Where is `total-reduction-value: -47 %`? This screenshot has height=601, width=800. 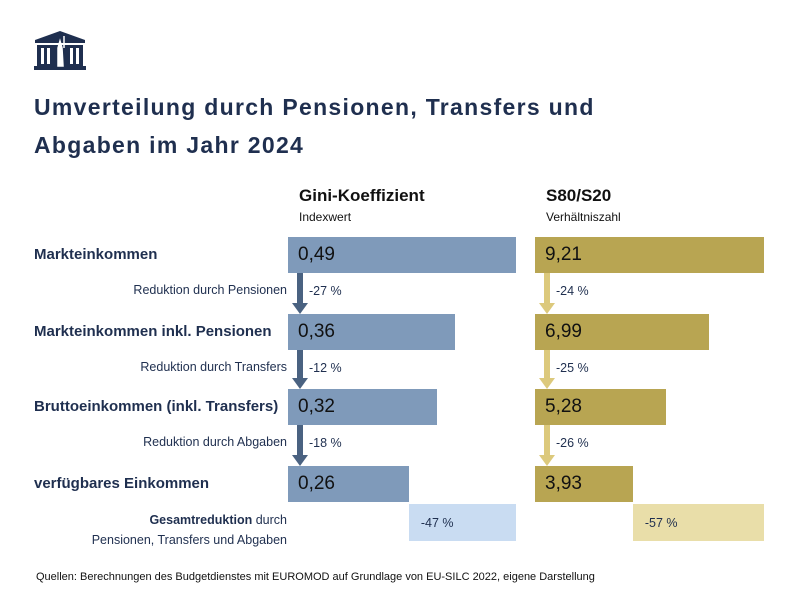 total-reduction-value: -47 % is located at coordinates (437, 523).